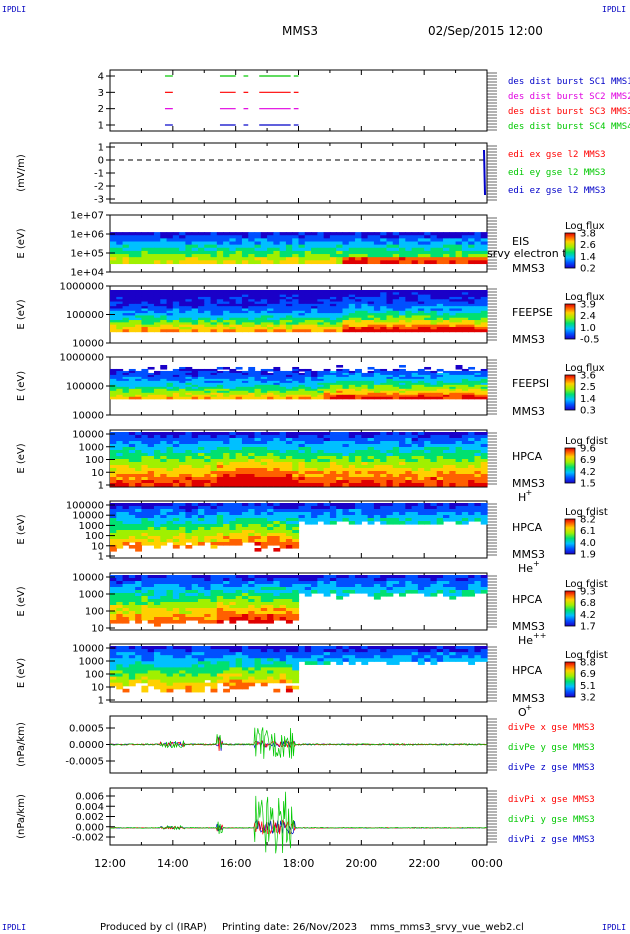  What do you see at coordinates (570, 536) in the screenshot?
I see `hpca-he-panel-colorbar` at bounding box center [570, 536].